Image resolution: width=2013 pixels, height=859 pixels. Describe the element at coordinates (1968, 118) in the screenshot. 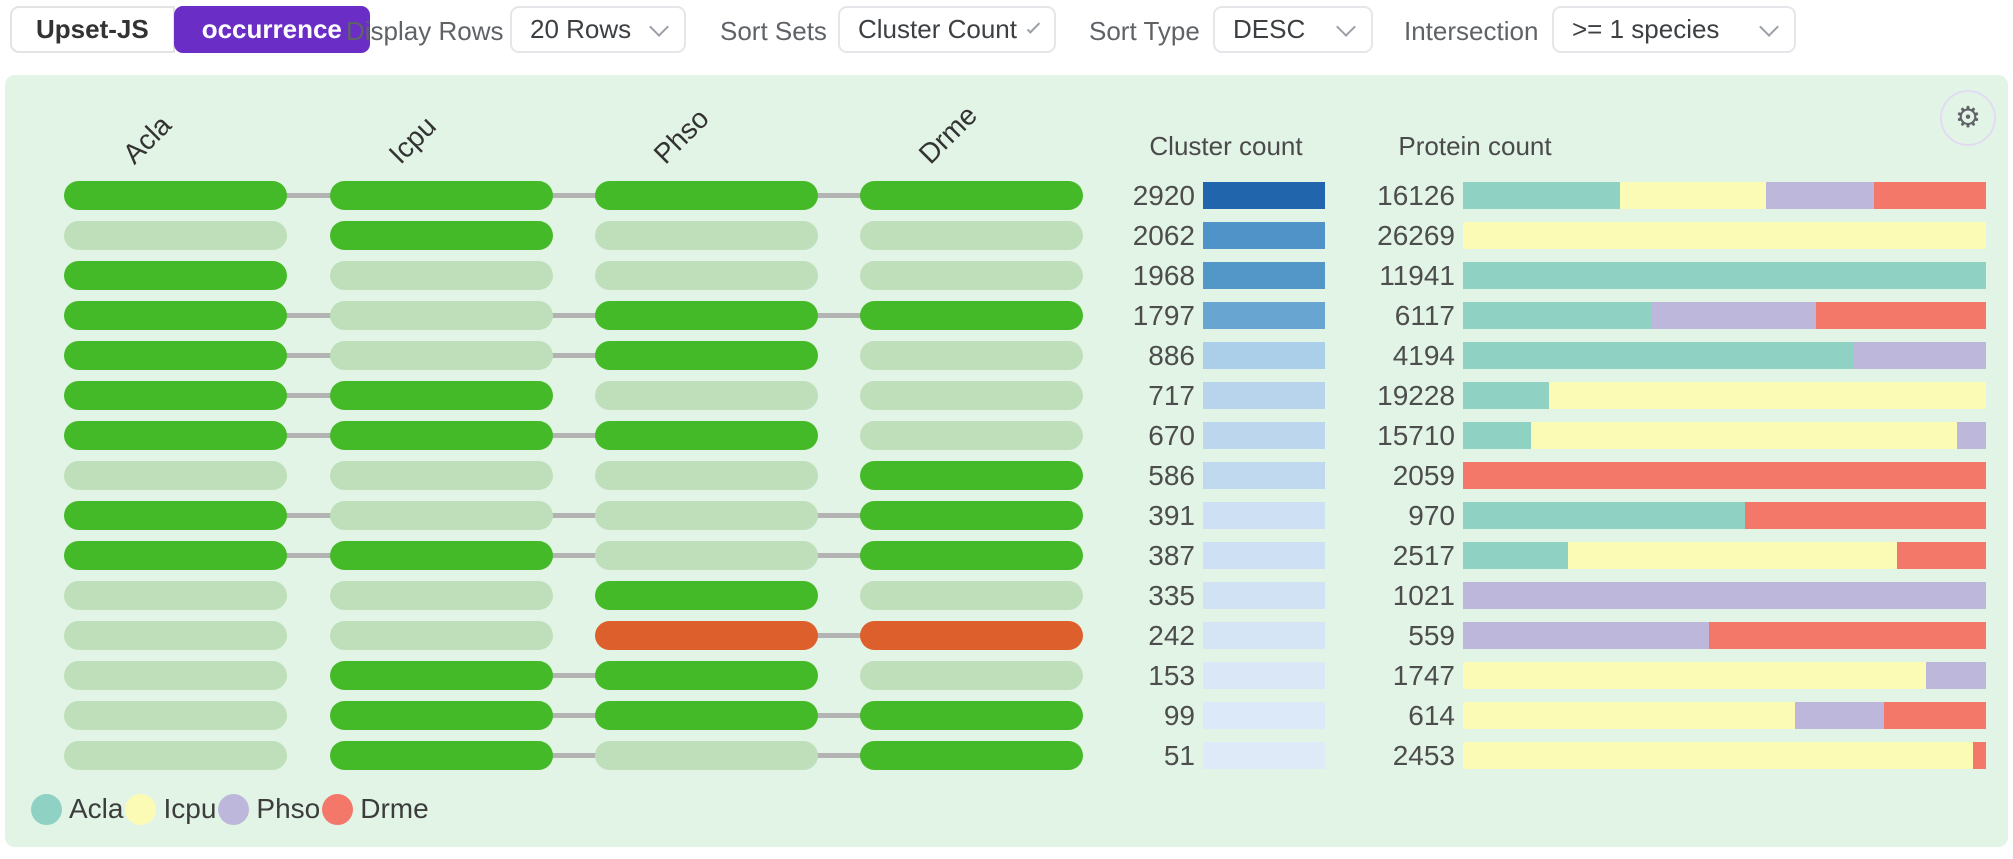

I see `settings-button: ⚙` at that location.